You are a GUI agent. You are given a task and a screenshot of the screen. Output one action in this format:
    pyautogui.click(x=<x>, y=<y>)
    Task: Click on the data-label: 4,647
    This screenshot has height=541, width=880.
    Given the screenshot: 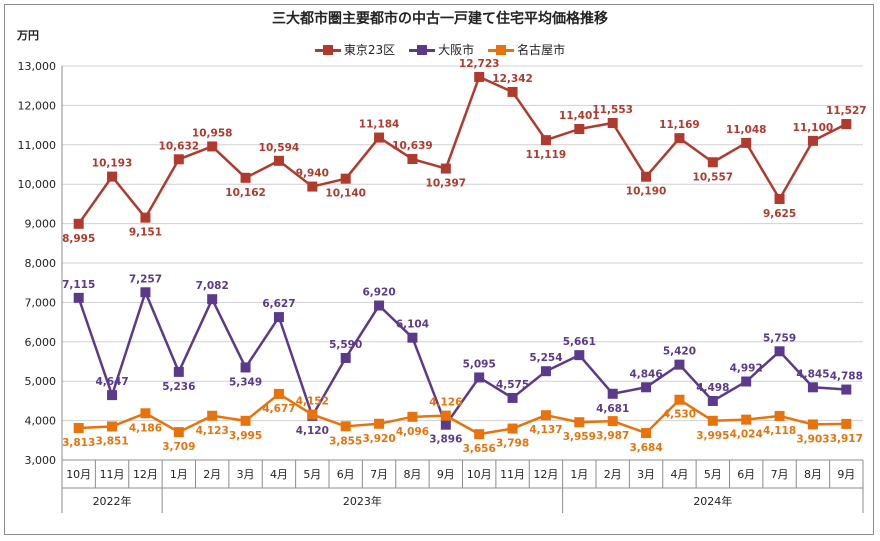 What is the action you would take?
    pyautogui.click(x=111, y=382)
    